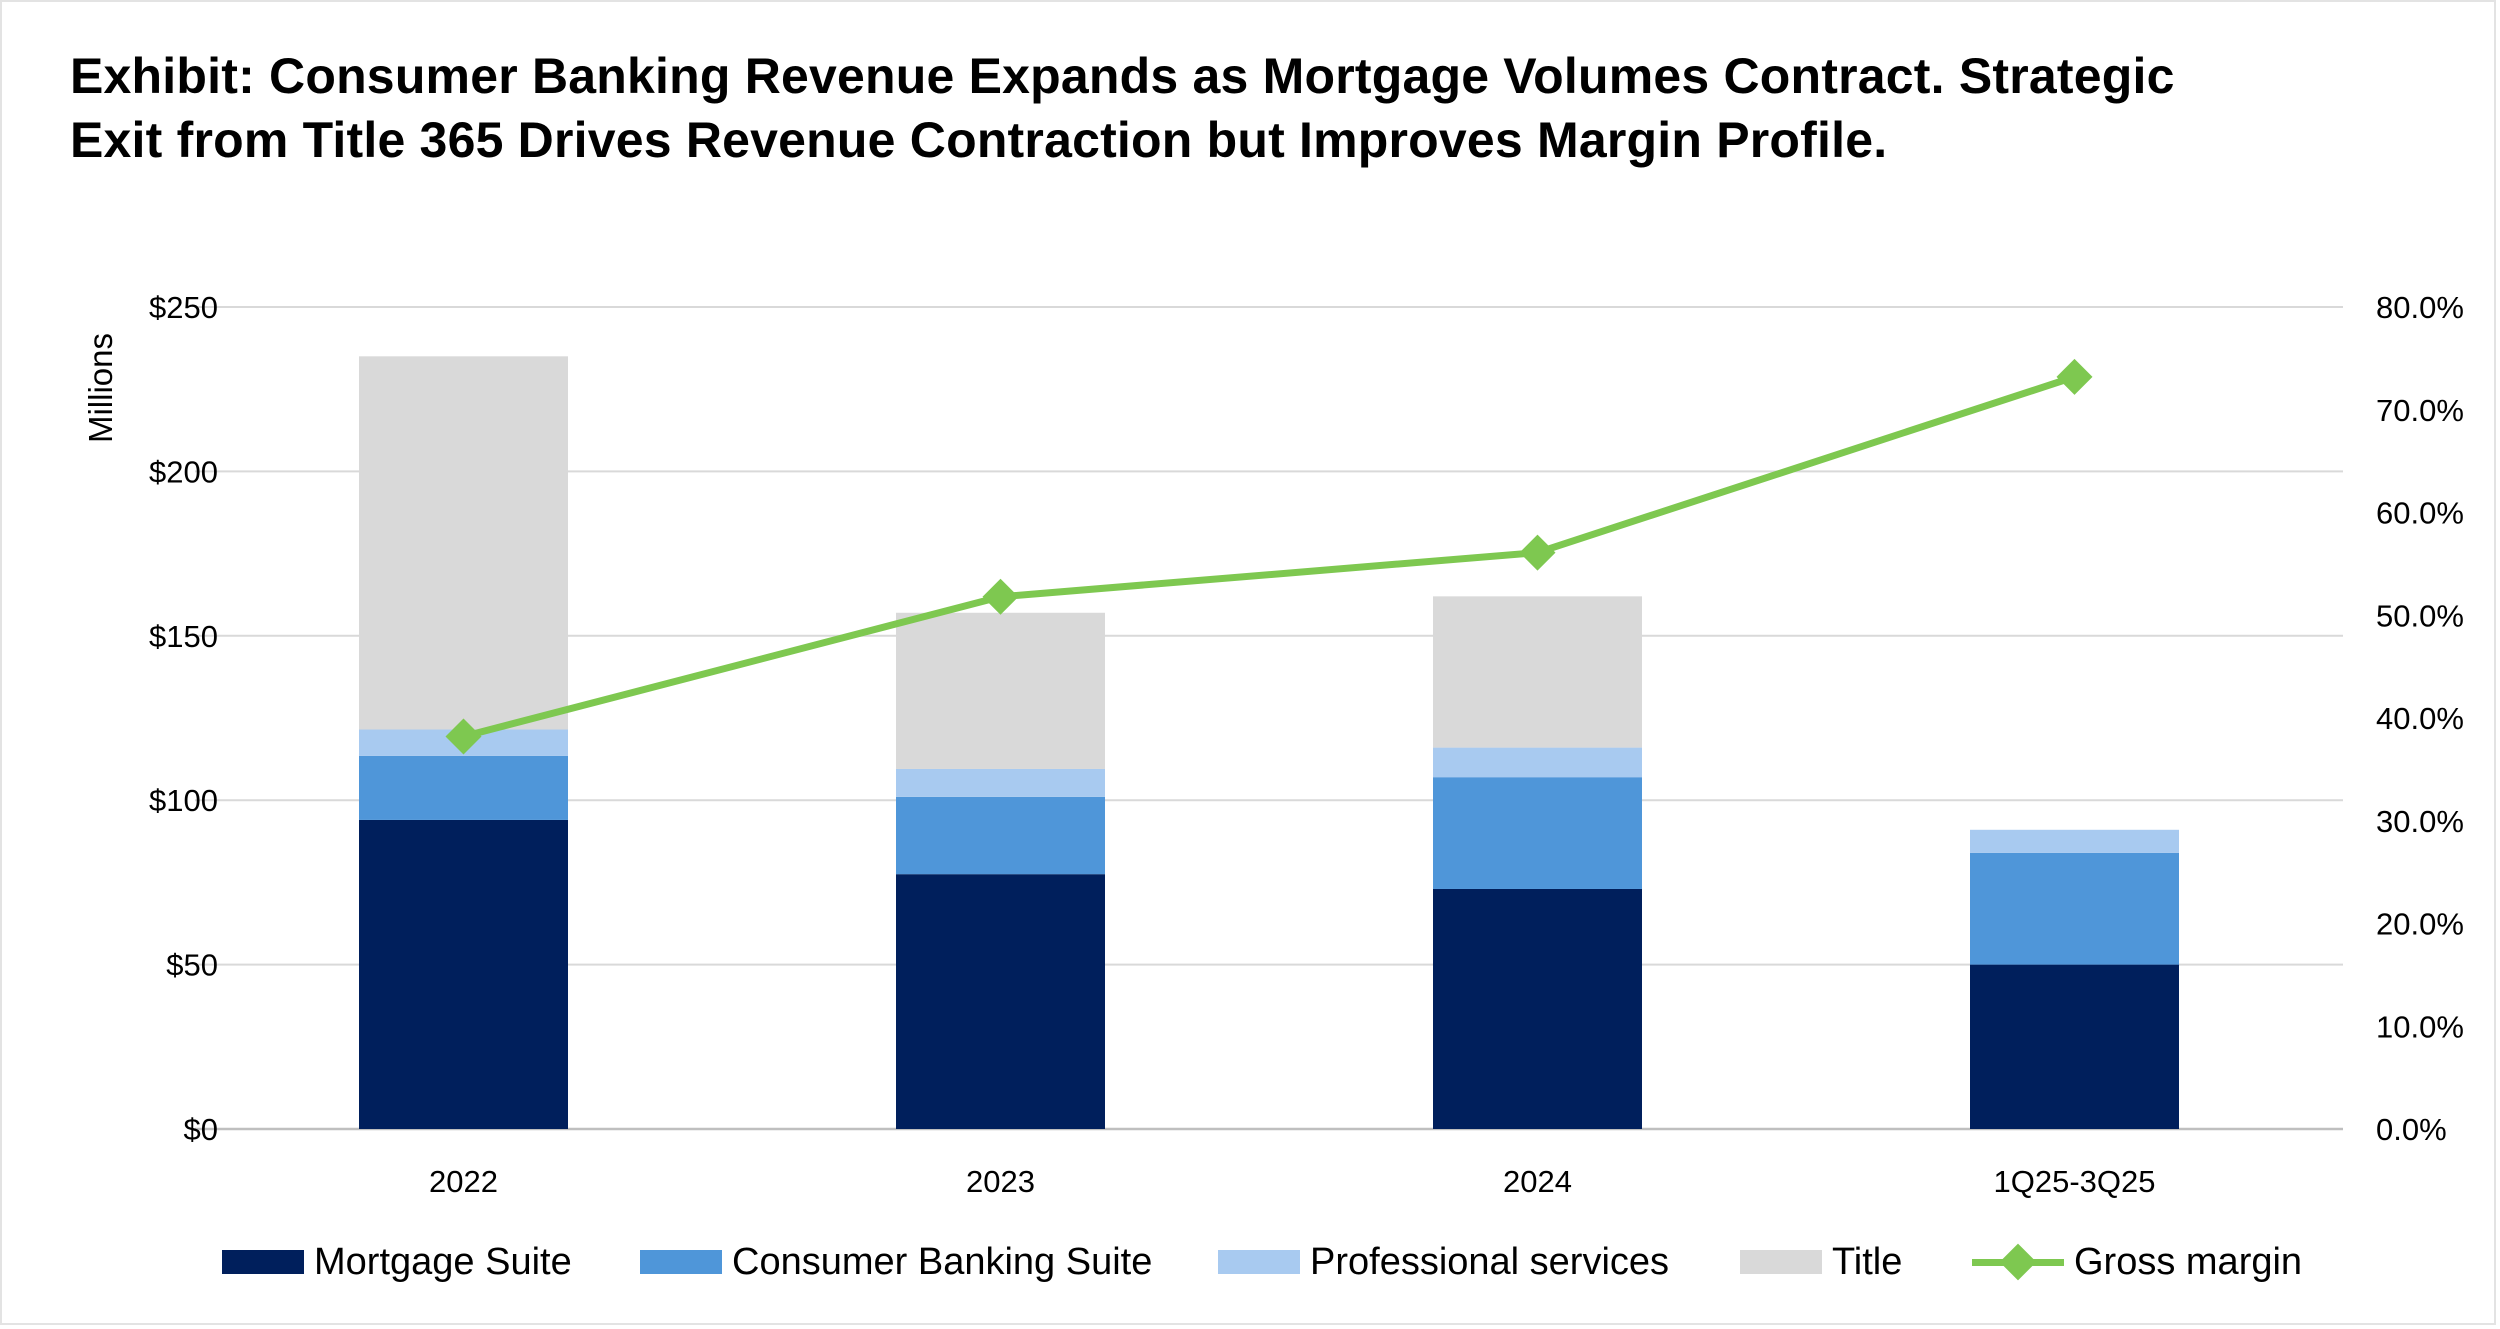  Describe the element at coordinates (2420, 513) in the screenshot. I see `y2-tick-label: 60.0%` at that location.